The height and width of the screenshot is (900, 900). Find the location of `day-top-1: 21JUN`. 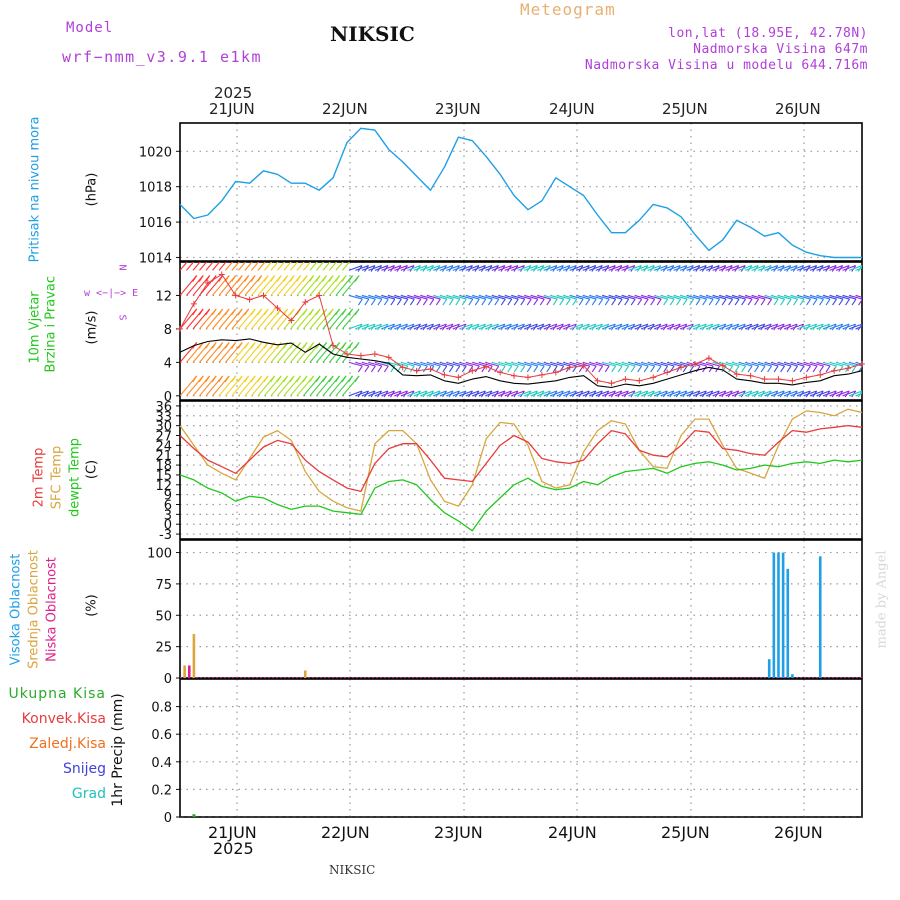

day-top-1: 21JUN is located at coordinates (232, 109).